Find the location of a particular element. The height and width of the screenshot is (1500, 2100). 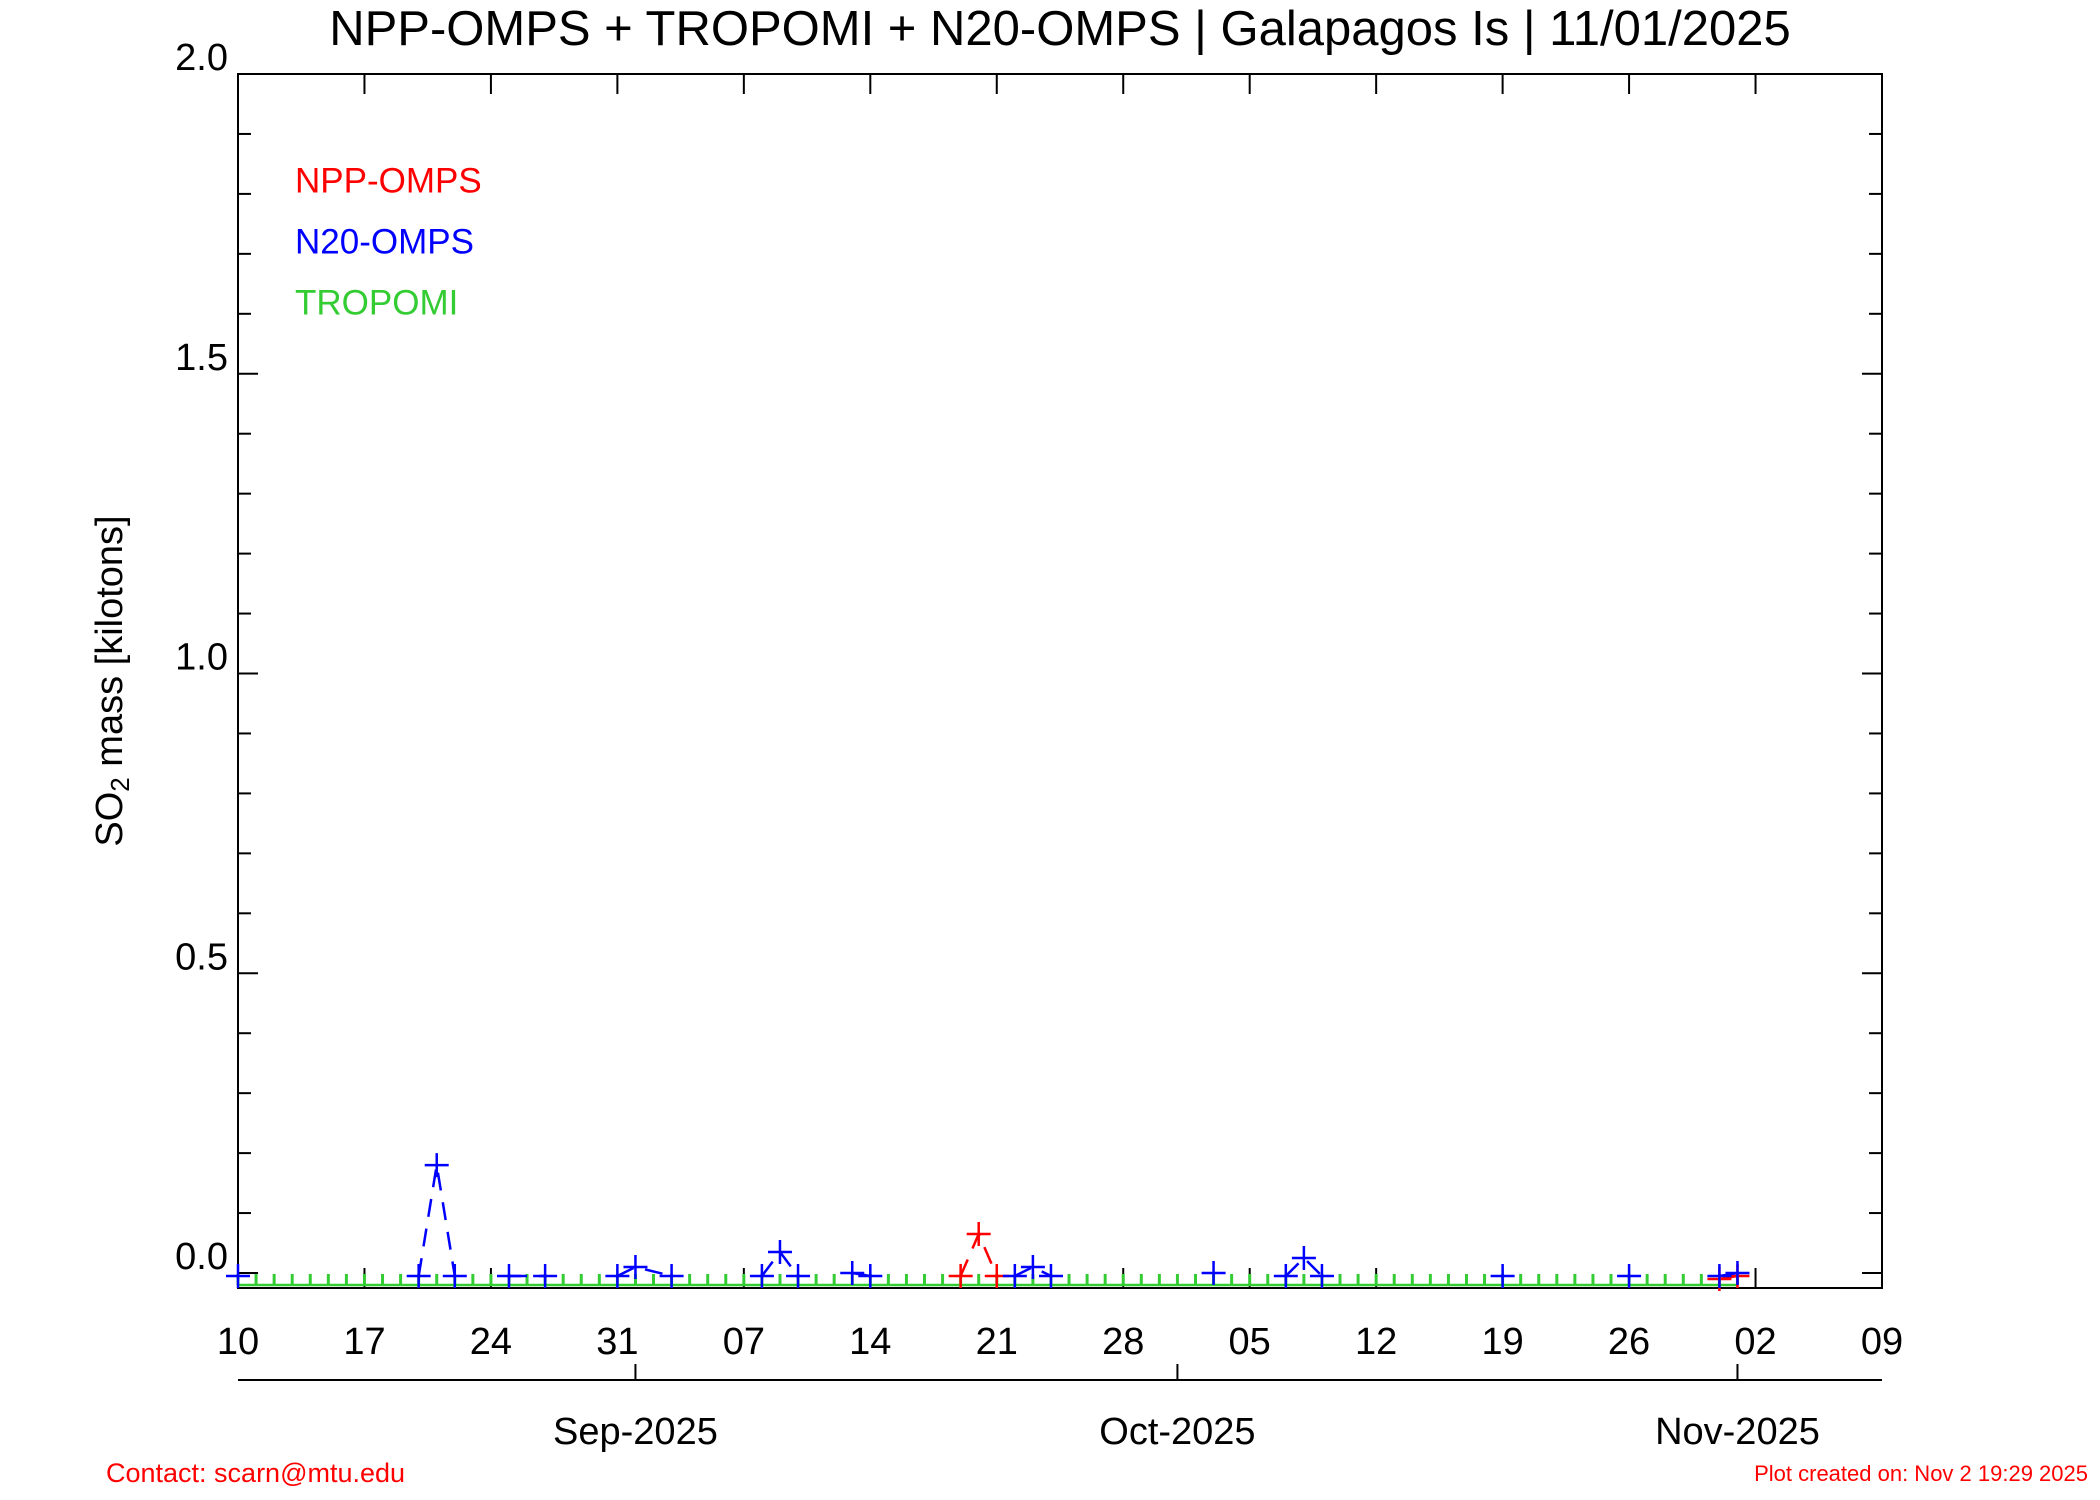

legend-entry: N20-OMPS is located at coordinates (384, 241).